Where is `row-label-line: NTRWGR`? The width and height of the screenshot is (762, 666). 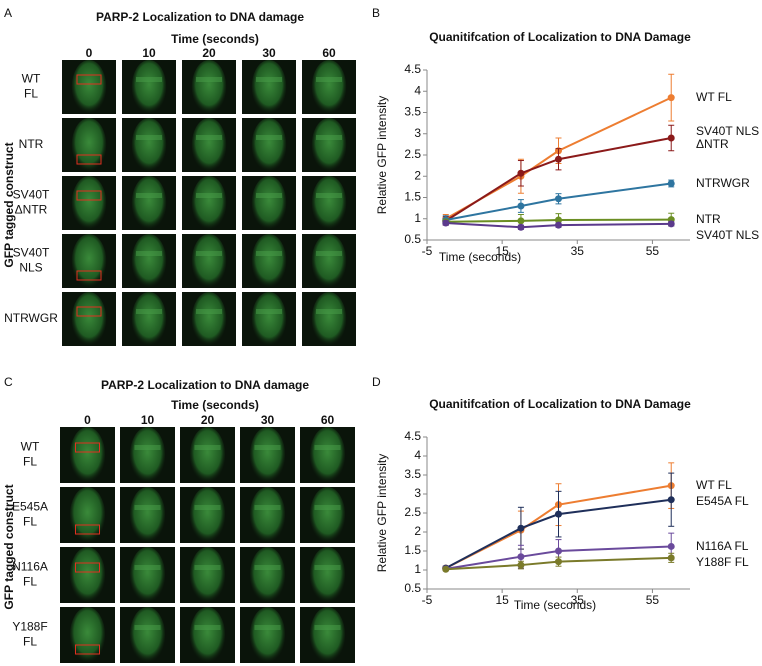 row-label-line: NTRWGR is located at coordinates (31, 318).